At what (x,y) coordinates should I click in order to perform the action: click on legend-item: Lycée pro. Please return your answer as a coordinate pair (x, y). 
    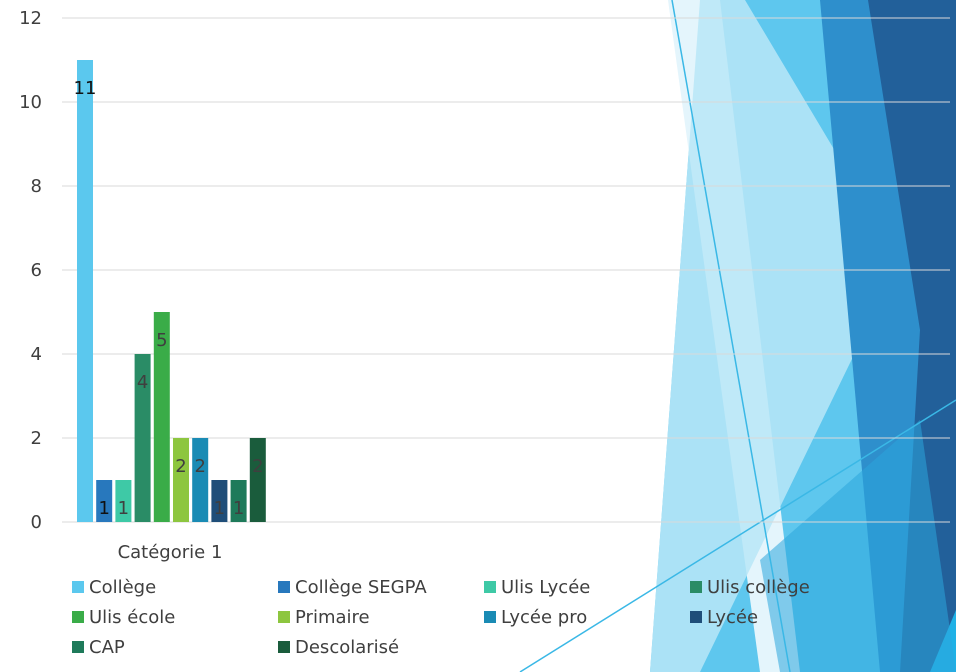
    Looking at the image, I should click on (587, 617).